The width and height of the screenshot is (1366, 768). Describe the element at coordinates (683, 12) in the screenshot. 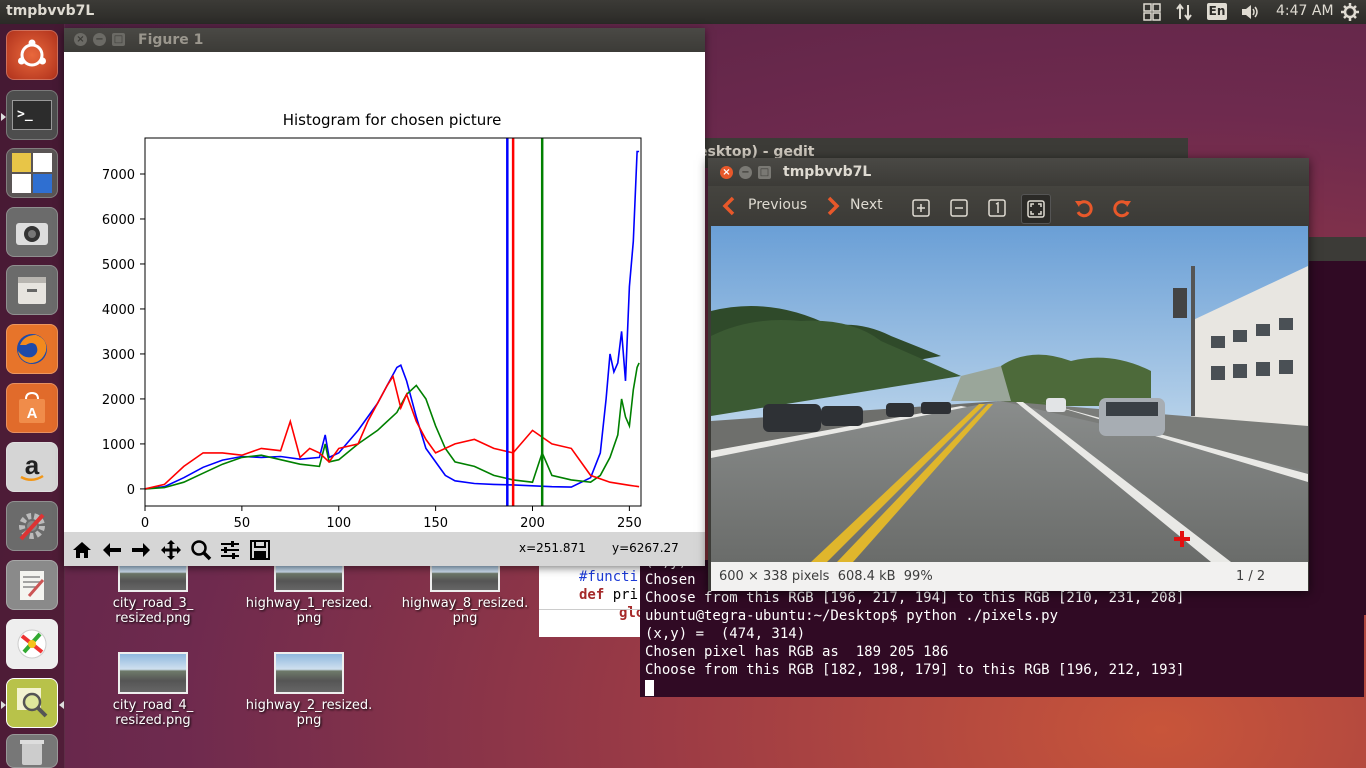

I see `top-panel: tmpbvvb7L En 4:47 AM` at that location.